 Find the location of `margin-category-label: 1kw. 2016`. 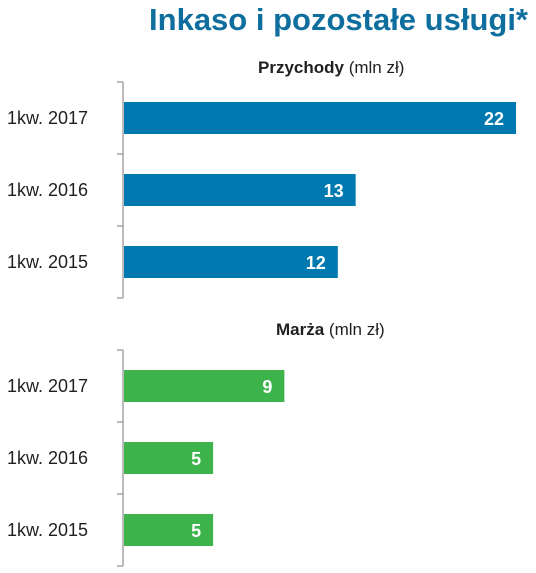

margin-category-label: 1kw. 2016 is located at coordinates (47, 458).